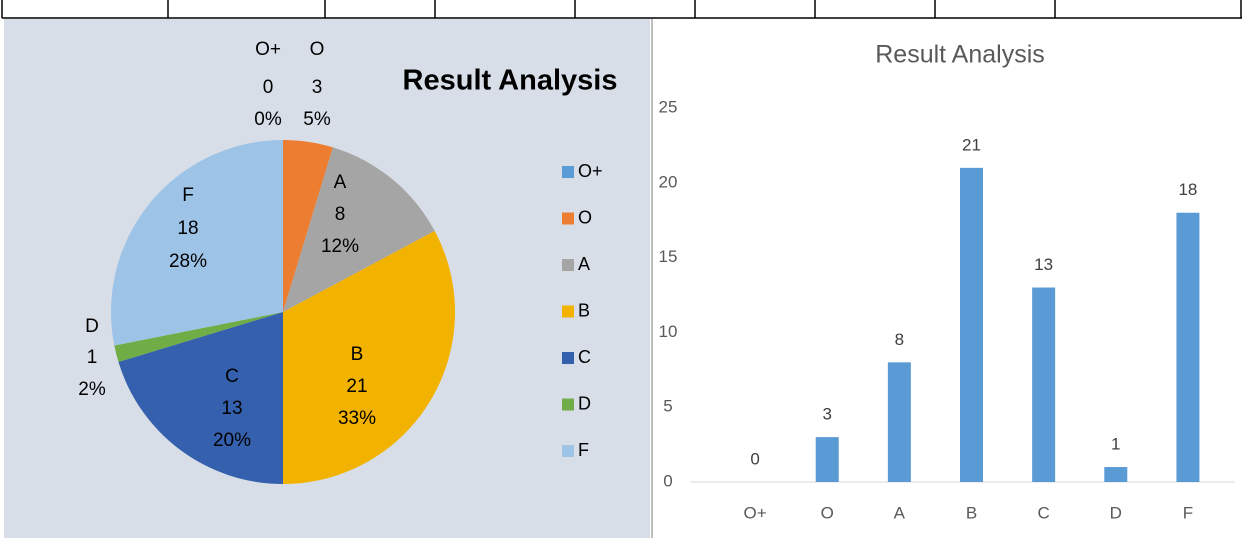 Image resolution: width=1244 pixels, height=538 pixels. Describe the element at coordinates (92, 357) in the screenshot. I see `slice-value-label: 1` at that location.